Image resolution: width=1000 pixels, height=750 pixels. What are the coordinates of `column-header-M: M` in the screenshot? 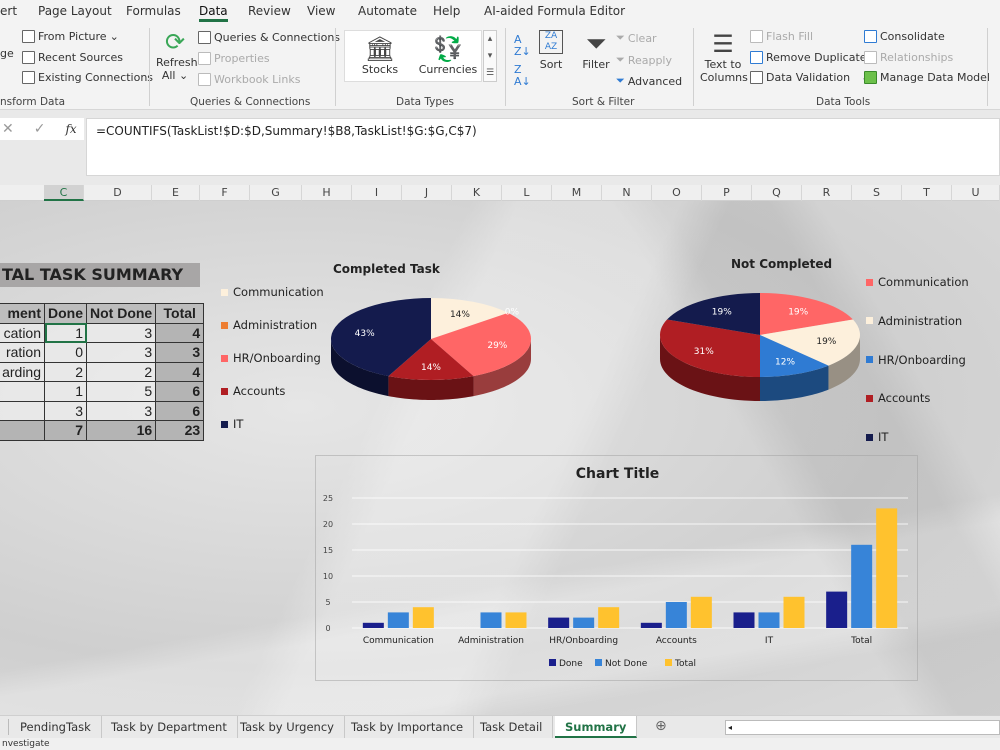 It's located at (577, 193).